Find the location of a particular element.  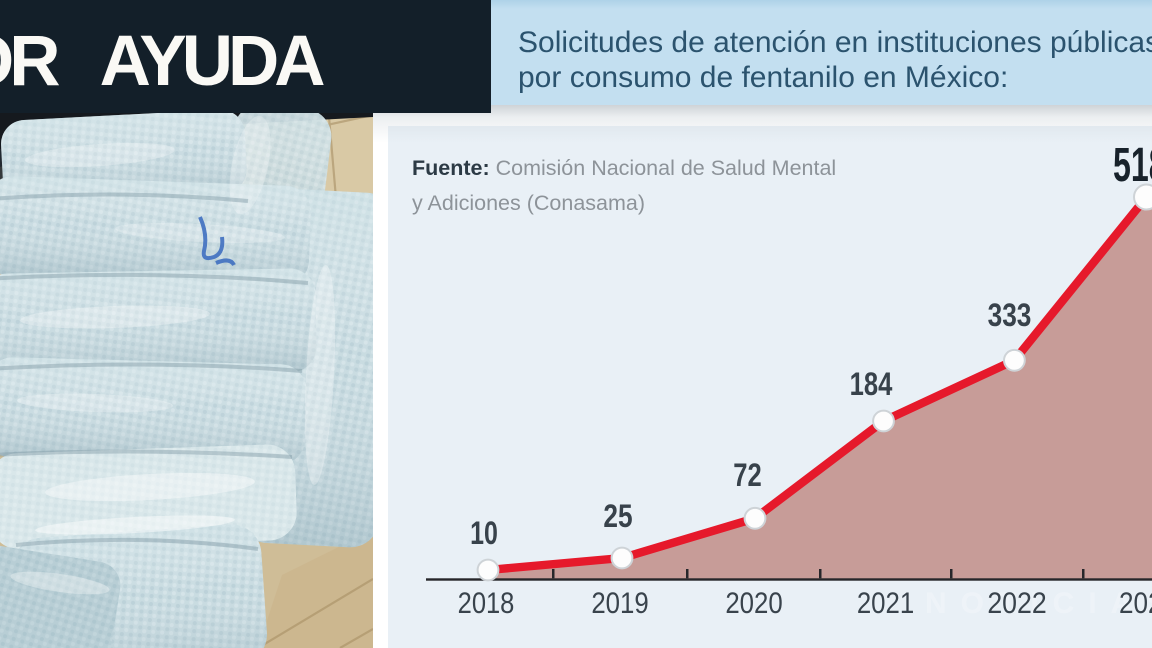

svg-text: 184 is located at coordinates (871, 384).